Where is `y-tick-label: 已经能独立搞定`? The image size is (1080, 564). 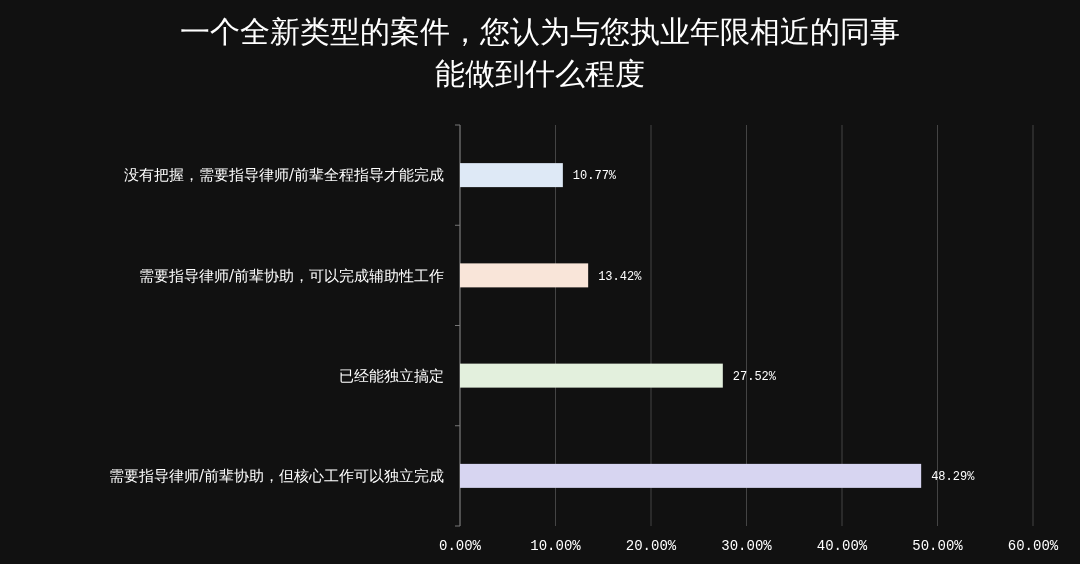
y-tick-label: 已经能独立搞定 is located at coordinates (391, 375).